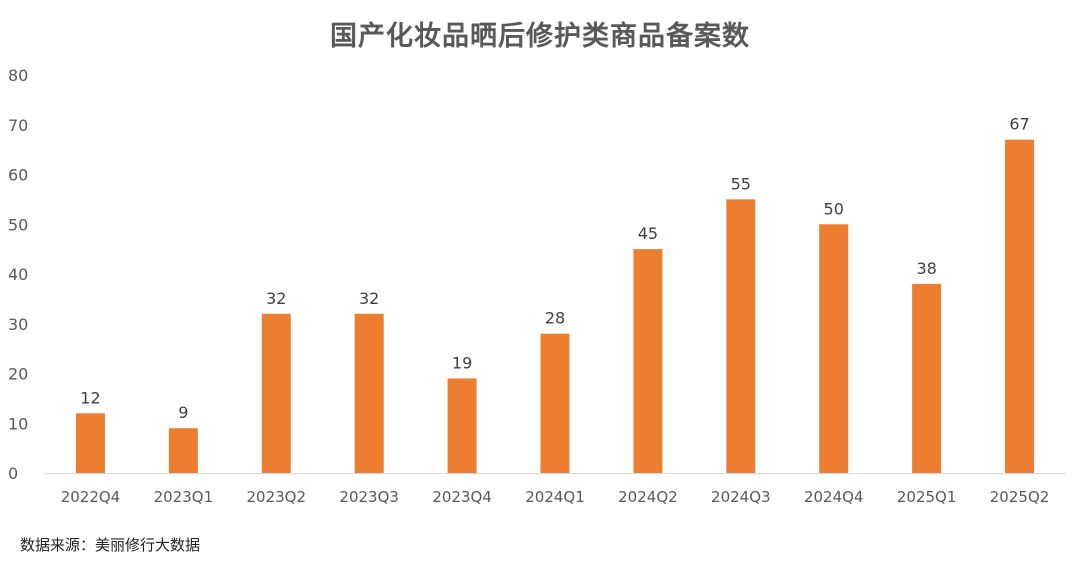 The height and width of the screenshot is (564, 1080). Describe the element at coordinates (18, 175) in the screenshot. I see `y-tick-label: 60` at that location.